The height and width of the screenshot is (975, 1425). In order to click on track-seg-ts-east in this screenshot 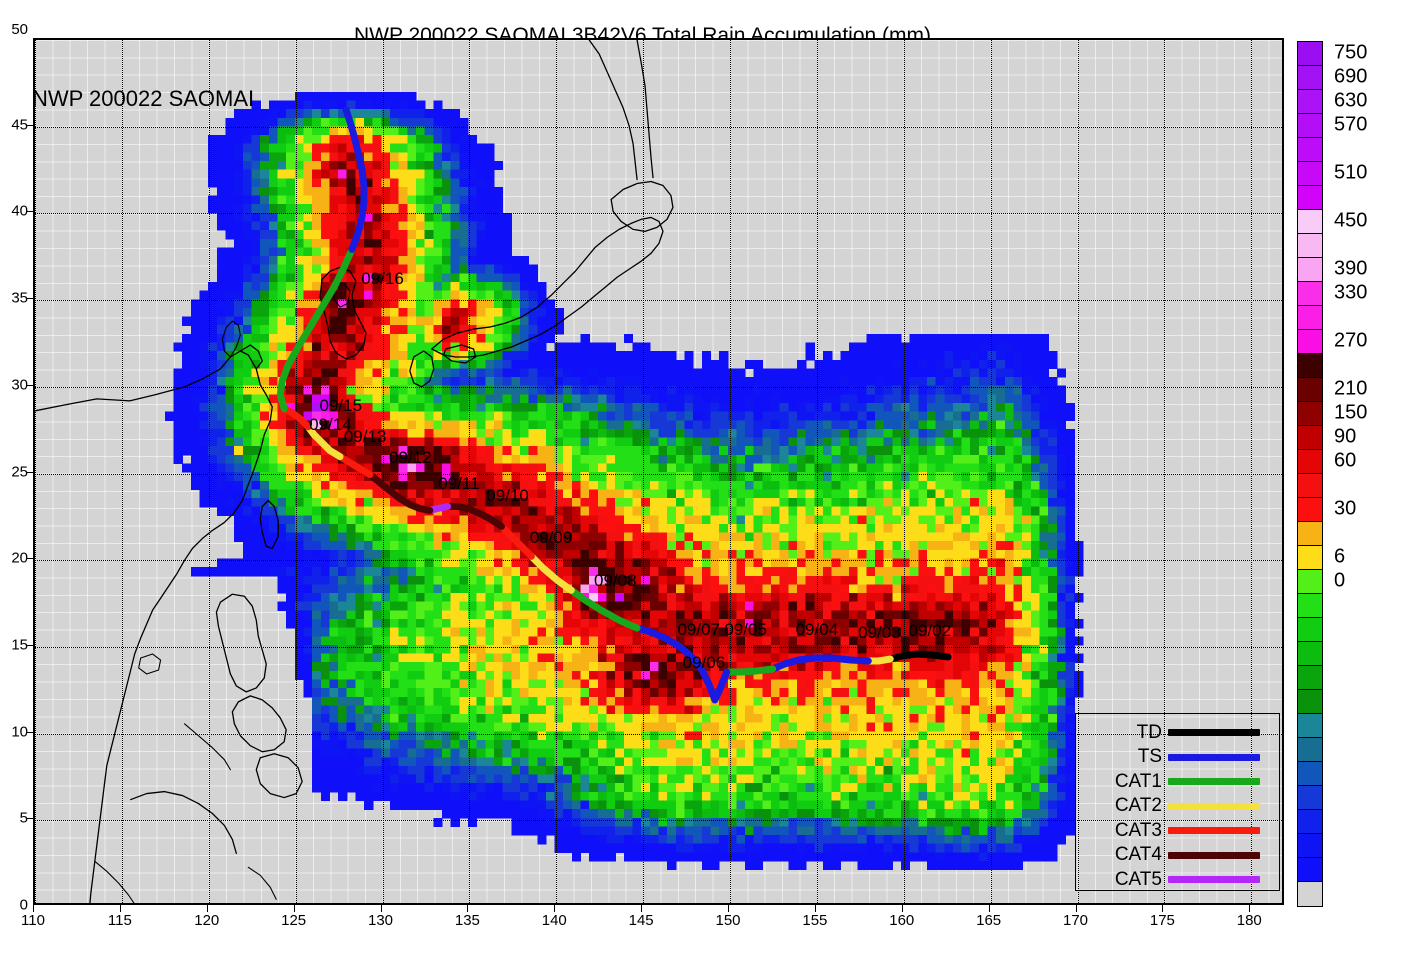, I will do `click(820, 663)`.